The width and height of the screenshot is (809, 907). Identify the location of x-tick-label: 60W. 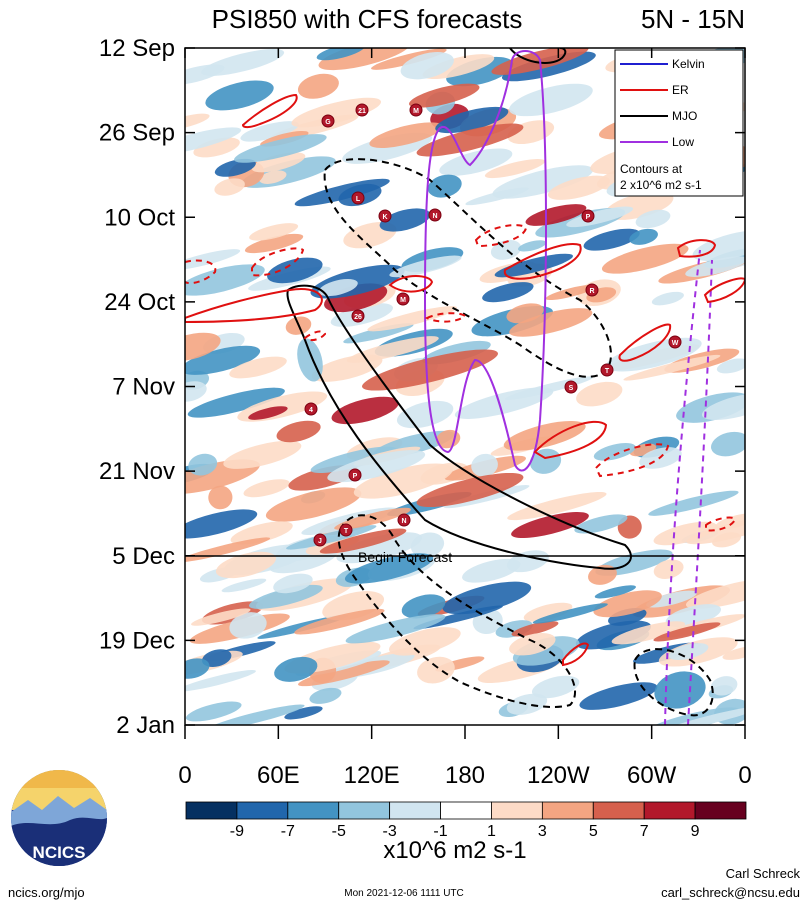
(652, 775).